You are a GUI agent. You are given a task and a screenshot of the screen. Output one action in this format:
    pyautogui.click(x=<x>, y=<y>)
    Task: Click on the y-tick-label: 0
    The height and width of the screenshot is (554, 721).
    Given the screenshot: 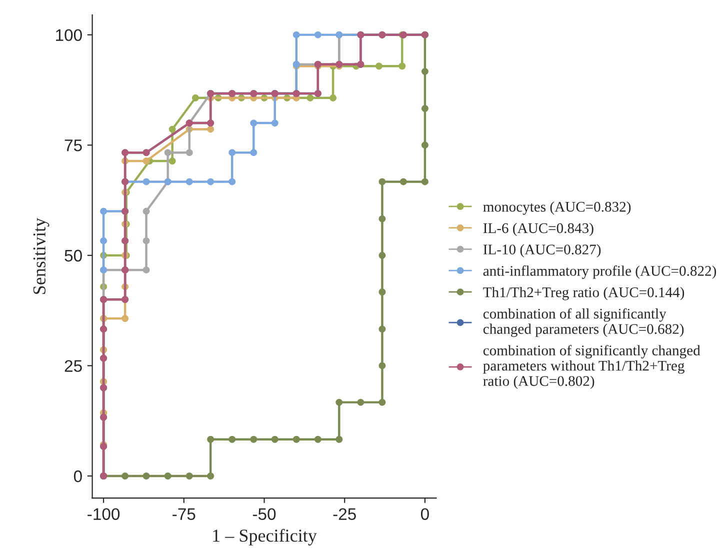 What is the action you would take?
    pyautogui.click(x=78, y=476)
    